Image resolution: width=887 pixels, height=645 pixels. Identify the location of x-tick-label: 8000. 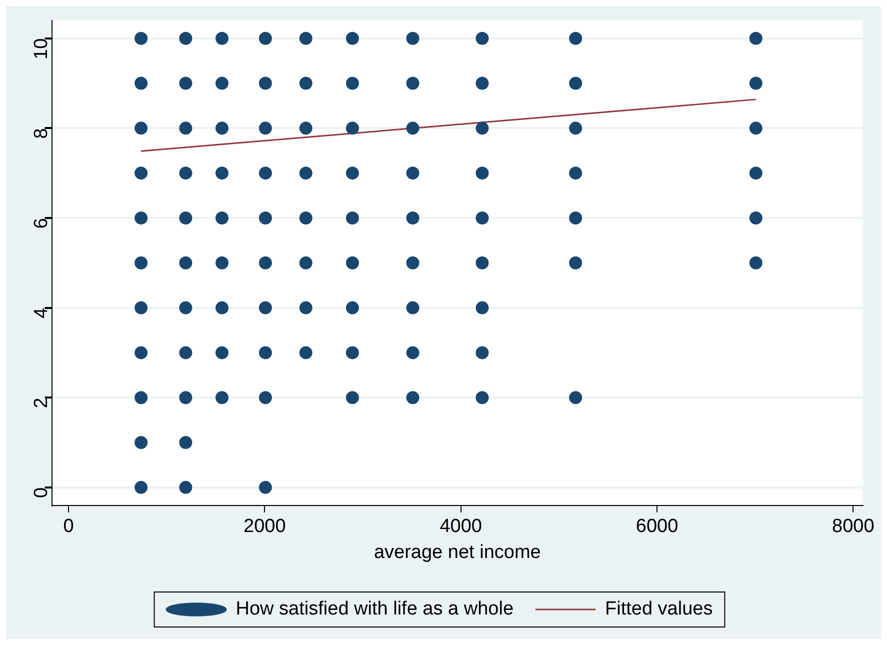
(853, 527).